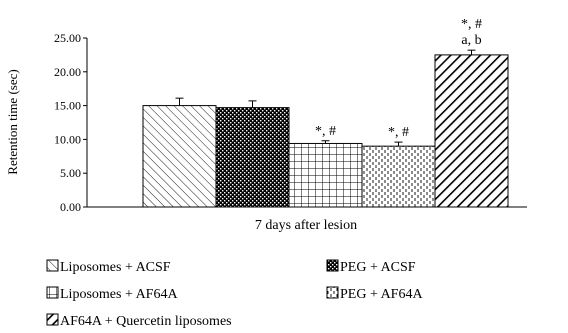 The width and height of the screenshot is (568, 333). What do you see at coordinates (70, 173) in the screenshot?
I see `y-tick-label: 5.00` at bounding box center [70, 173].